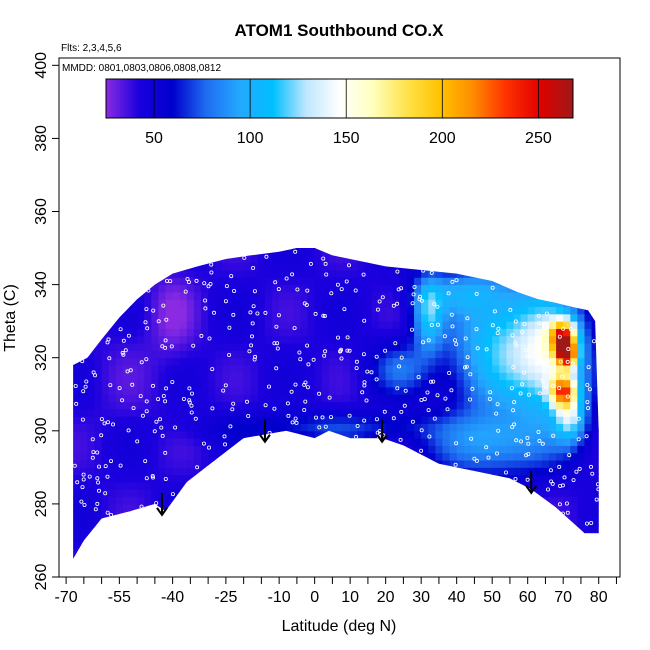 The image size is (650, 650). I want to click on y-tick-label: 380, so click(41, 138).